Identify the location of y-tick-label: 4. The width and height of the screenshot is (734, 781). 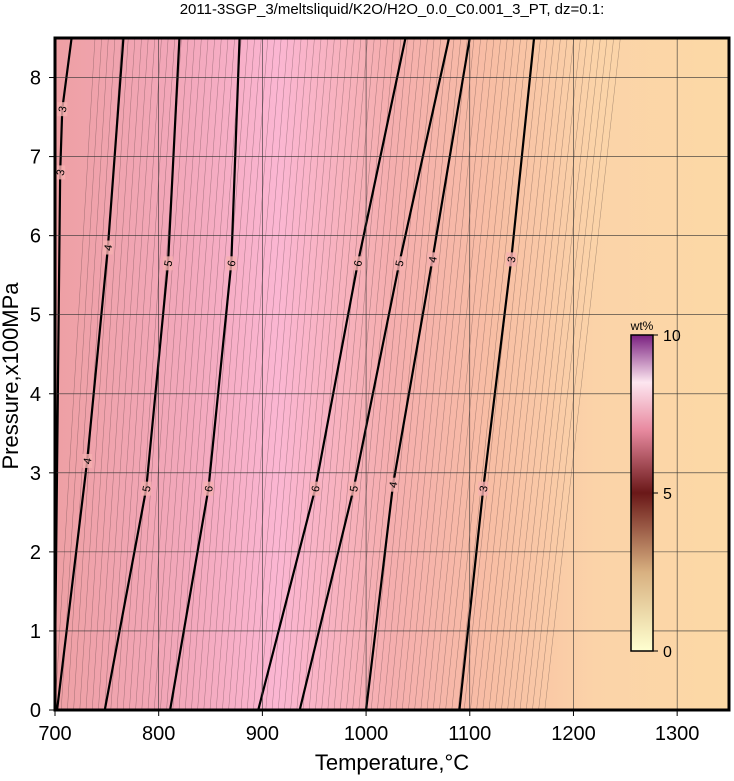
(35, 395).